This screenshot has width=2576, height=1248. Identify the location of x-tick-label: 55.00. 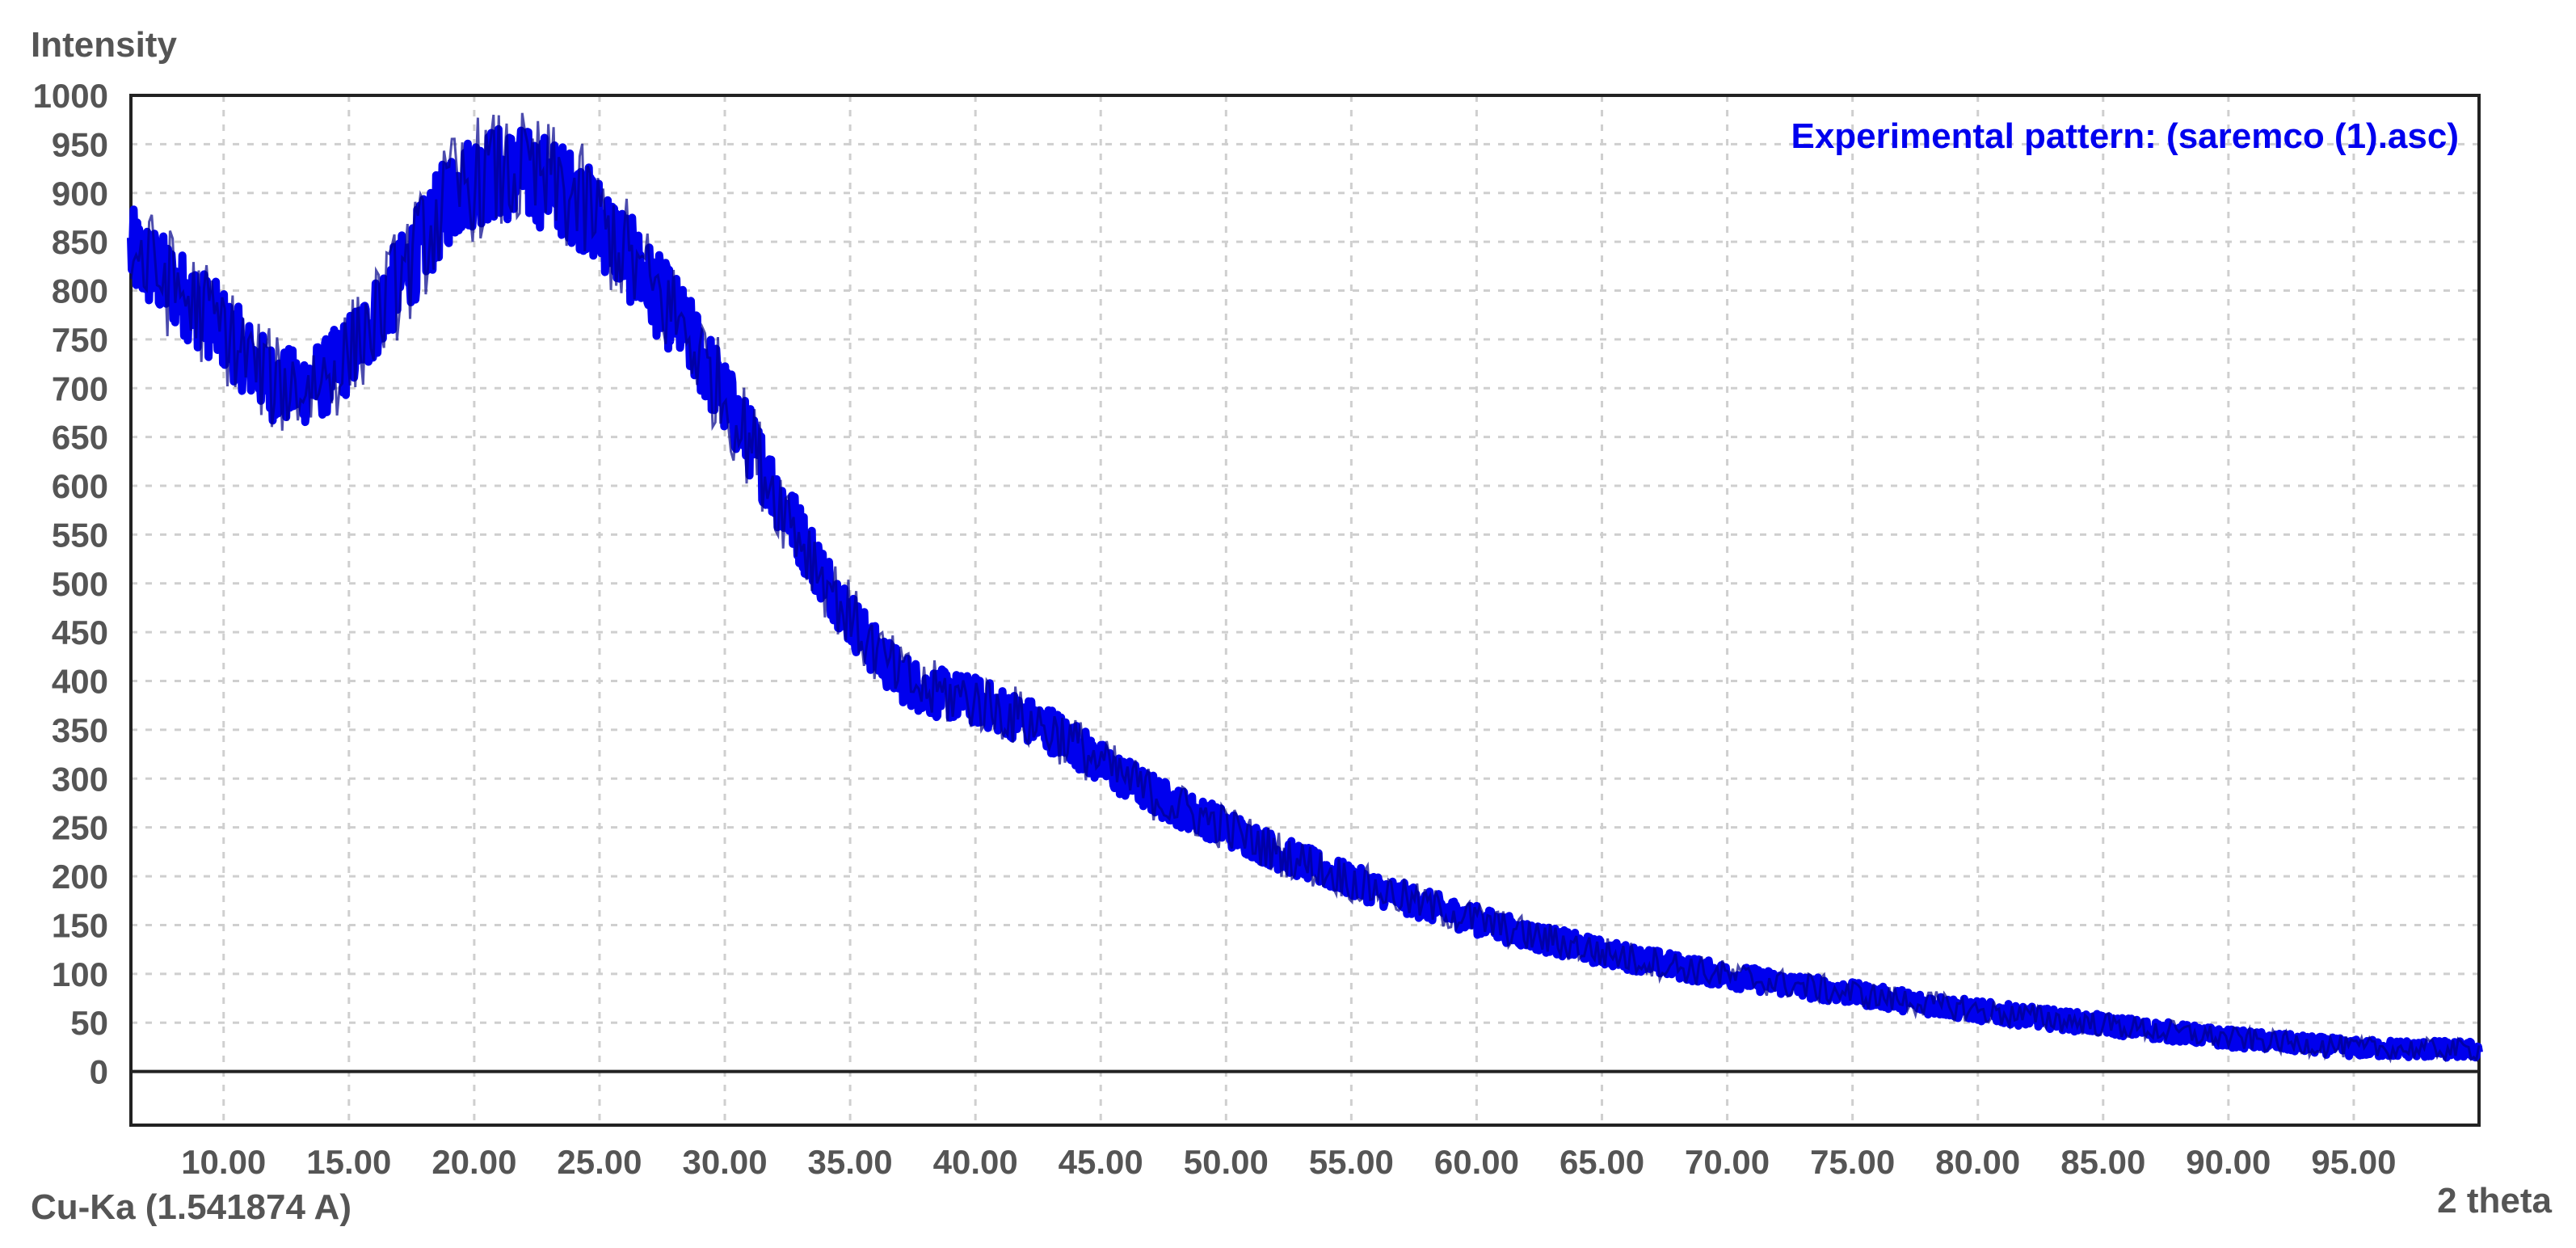
(1351, 1162).